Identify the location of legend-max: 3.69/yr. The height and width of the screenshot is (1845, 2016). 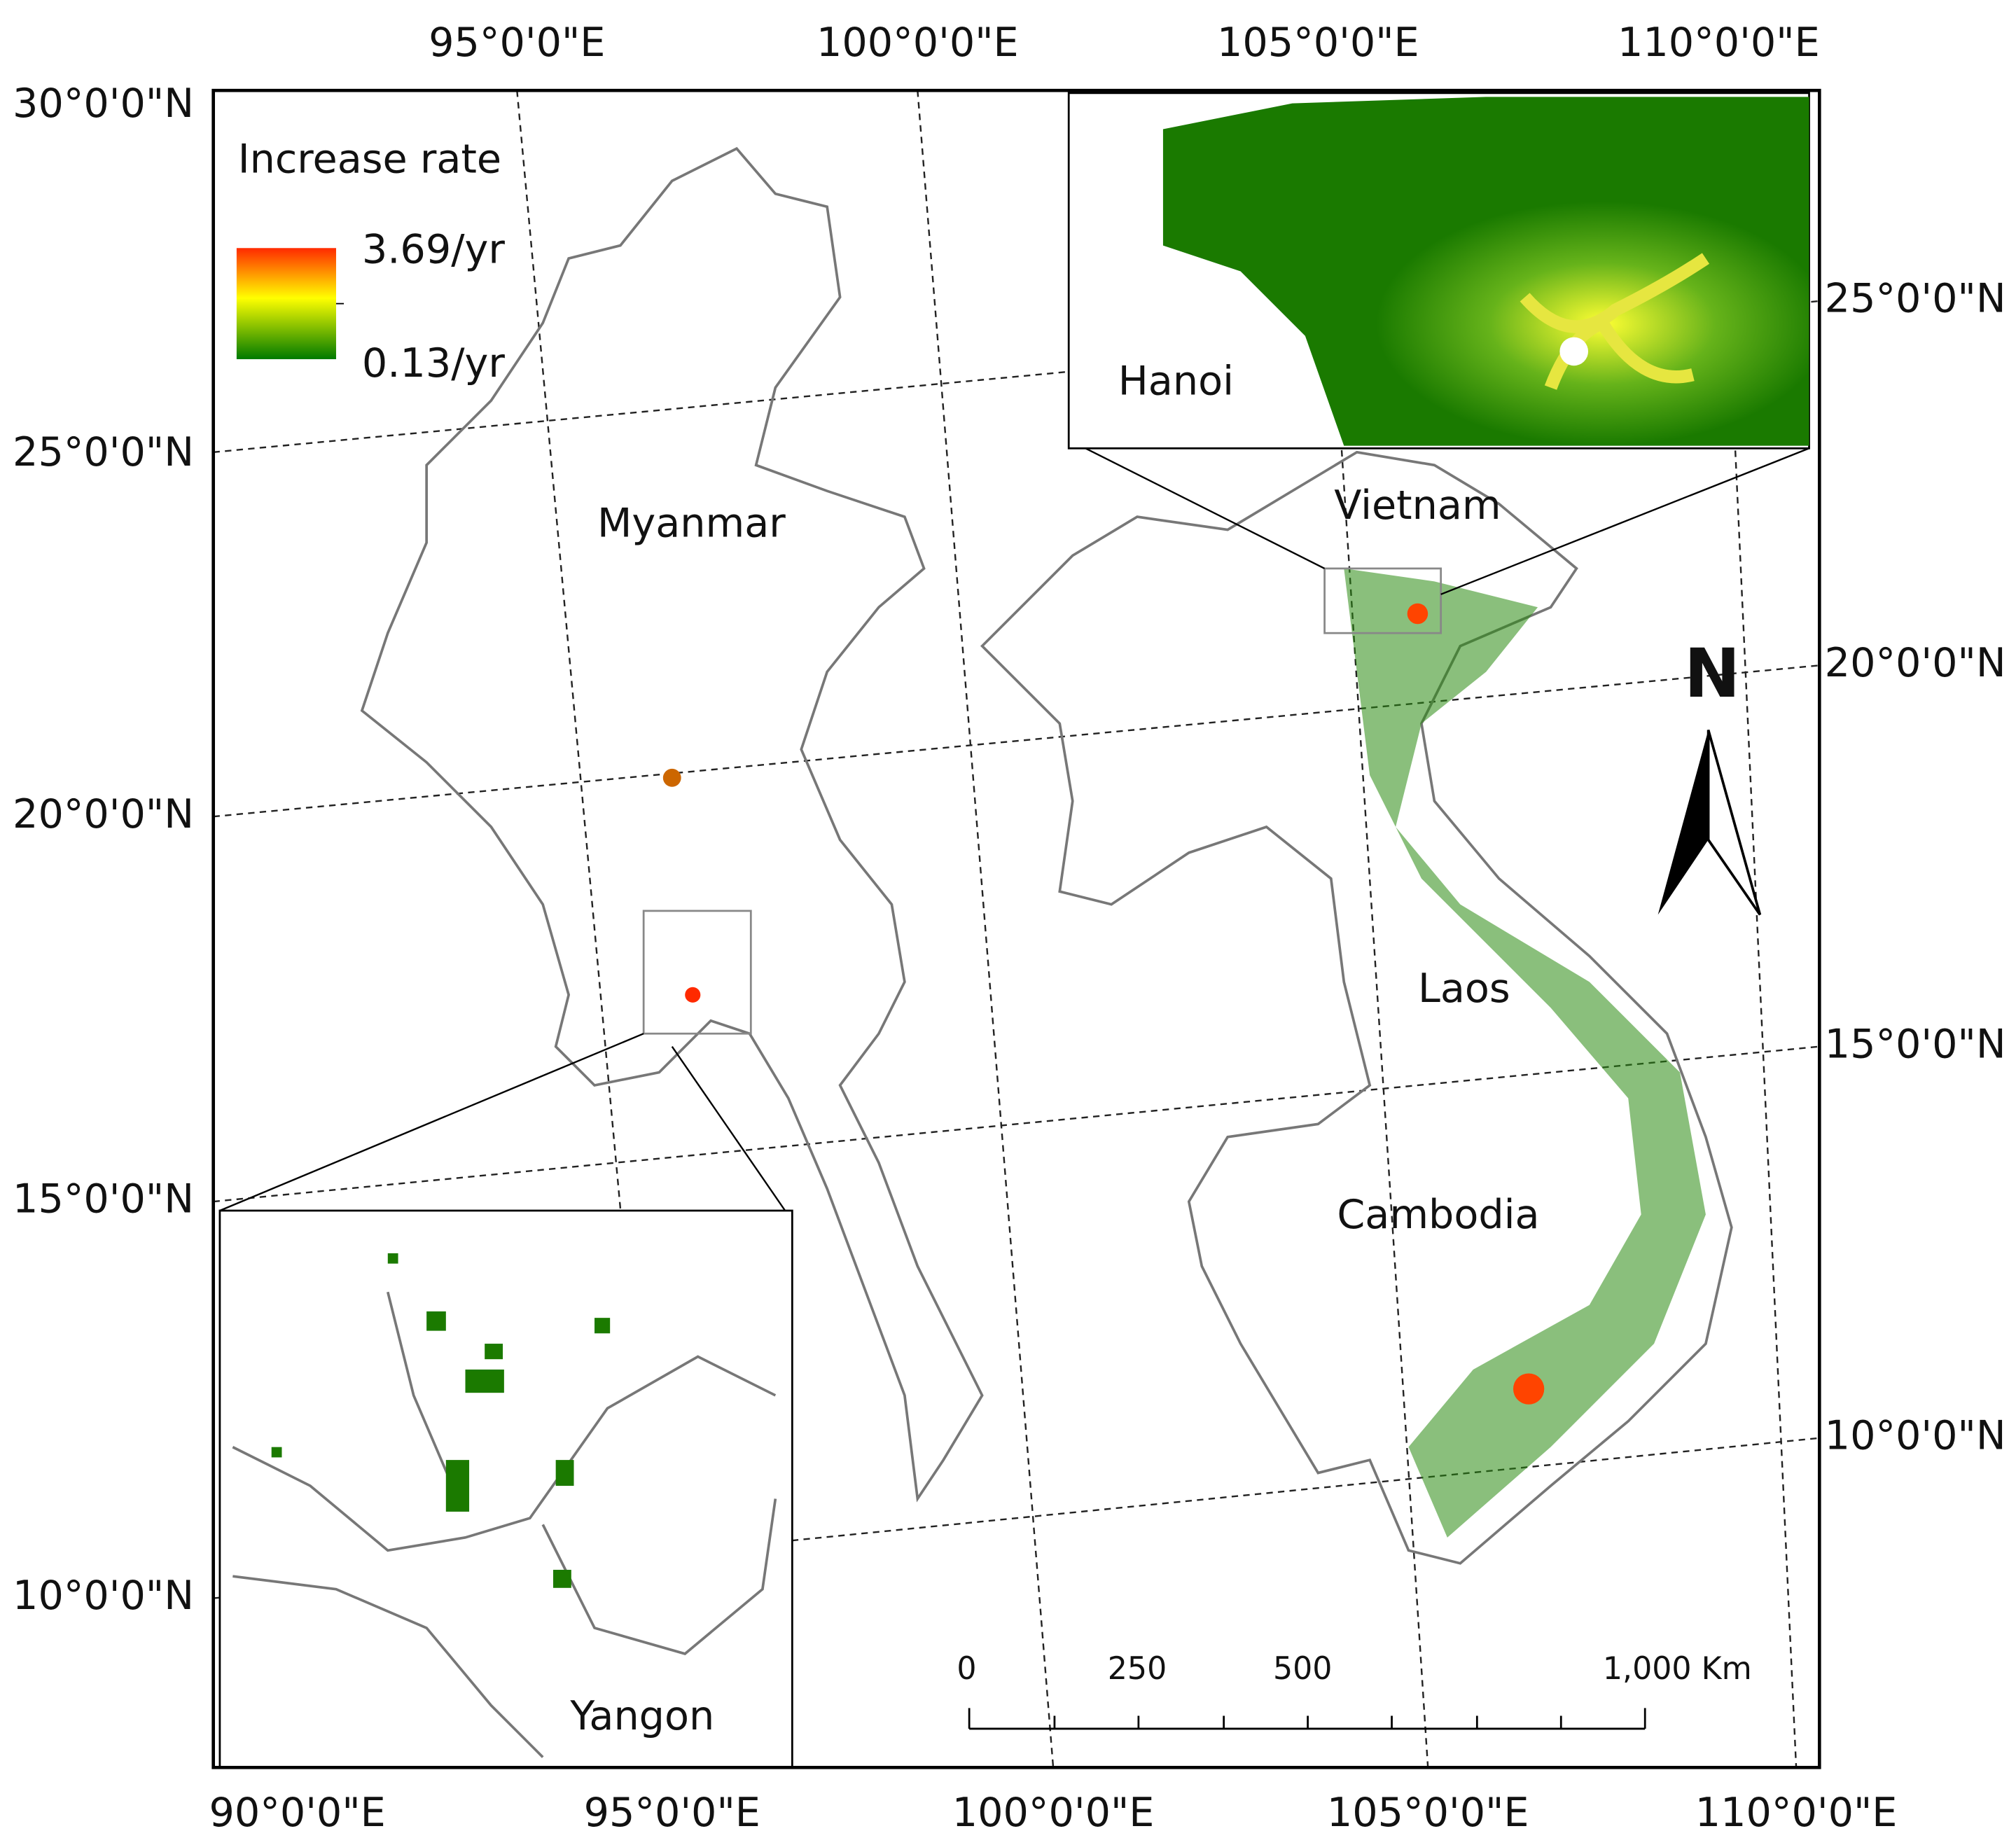
(433, 249).